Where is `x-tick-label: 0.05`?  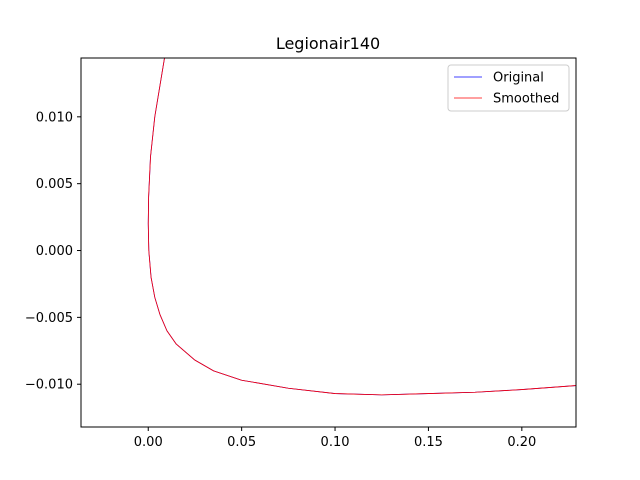 x-tick-label: 0.05 is located at coordinates (241, 442).